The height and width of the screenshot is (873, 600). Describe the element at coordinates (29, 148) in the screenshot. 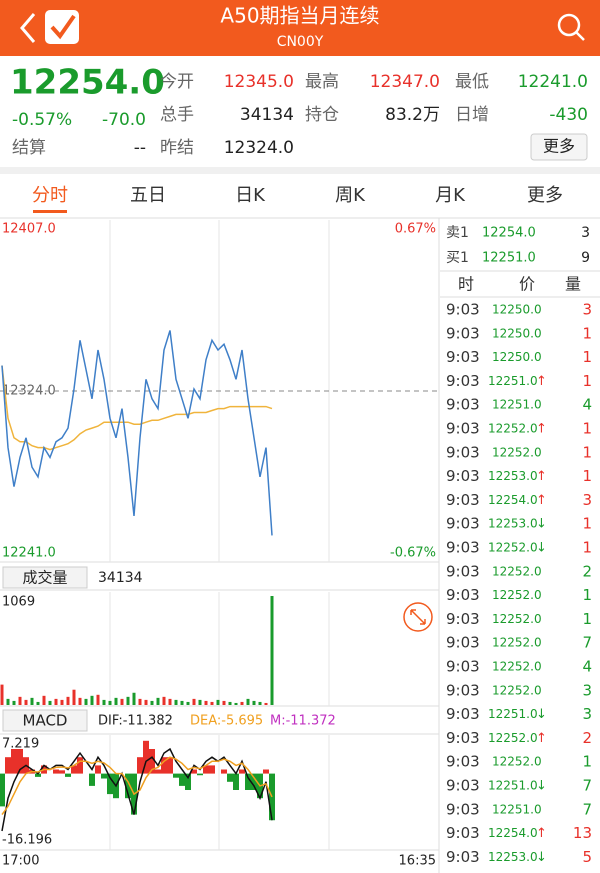

I see `field-label: 结算` at that location.